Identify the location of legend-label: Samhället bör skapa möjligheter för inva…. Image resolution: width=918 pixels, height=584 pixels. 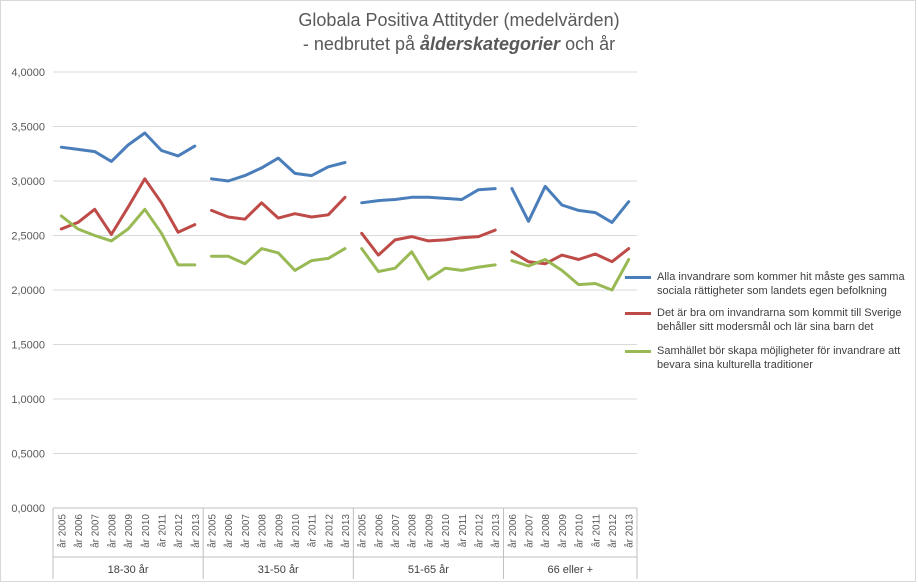
(779, 358).